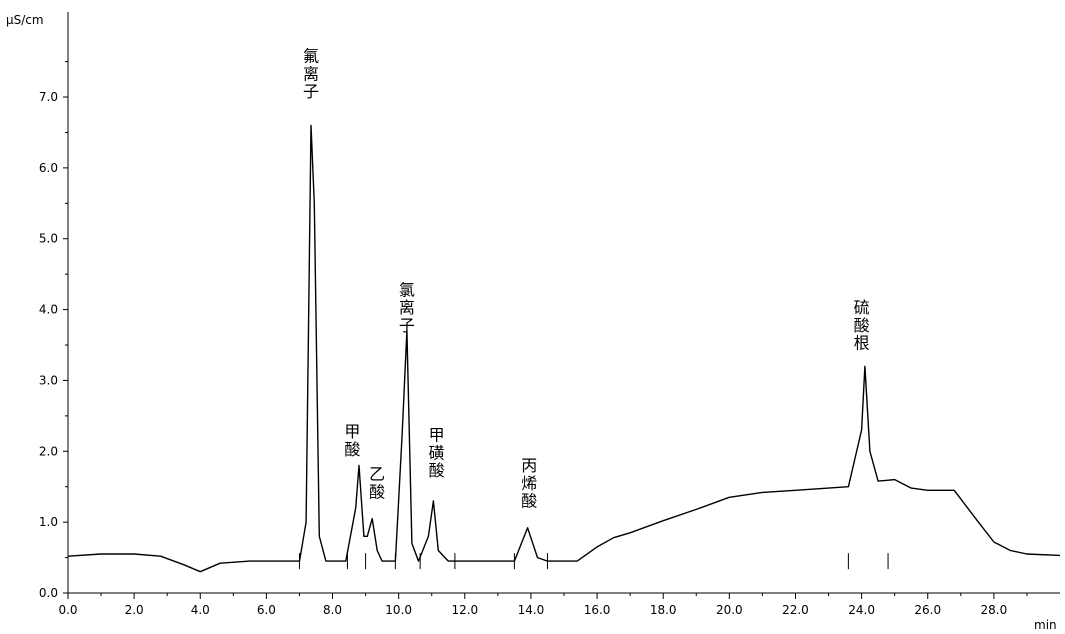 The width and height of the screenshot is (1065, 634). What do you see at coordinates (398, 610) in the screenshot?
I see `x-tick-label: 10.0` at bounding box center [398, 610].